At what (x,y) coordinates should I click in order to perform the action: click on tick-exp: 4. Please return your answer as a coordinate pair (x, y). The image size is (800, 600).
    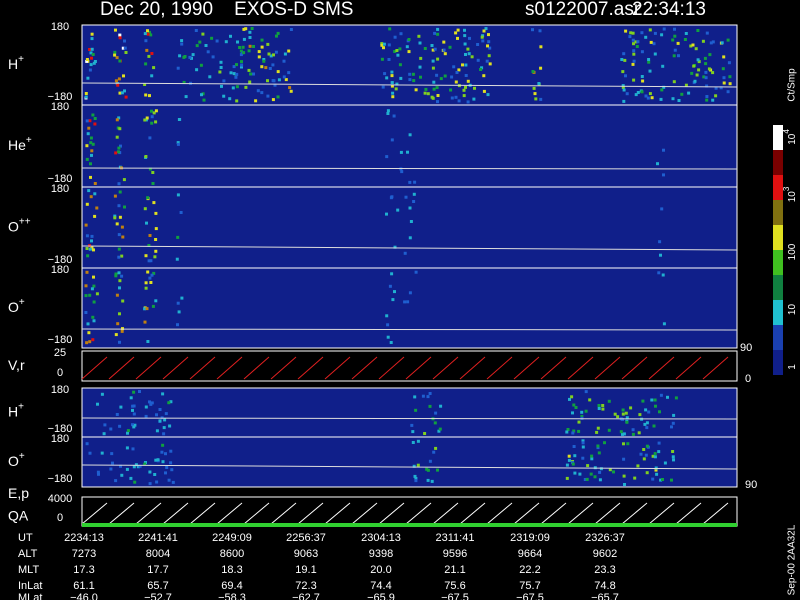
    Looking at the image, I should click on (786, 131).